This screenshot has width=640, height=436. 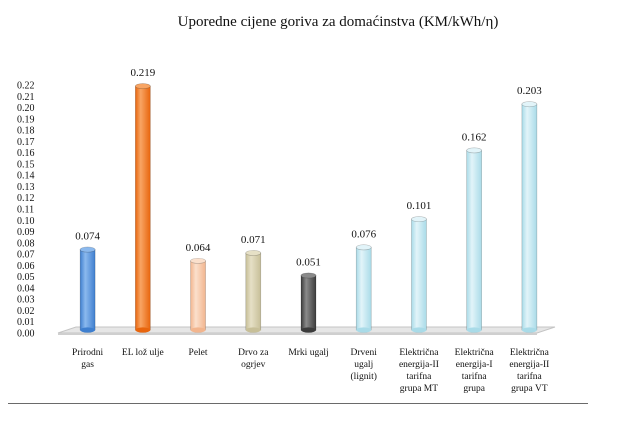 What do you see at coordinates (475, 371) in the screenshot?
I see `category-label: Električna energija-I tarifna grupa` at bounding box center [475, 371].